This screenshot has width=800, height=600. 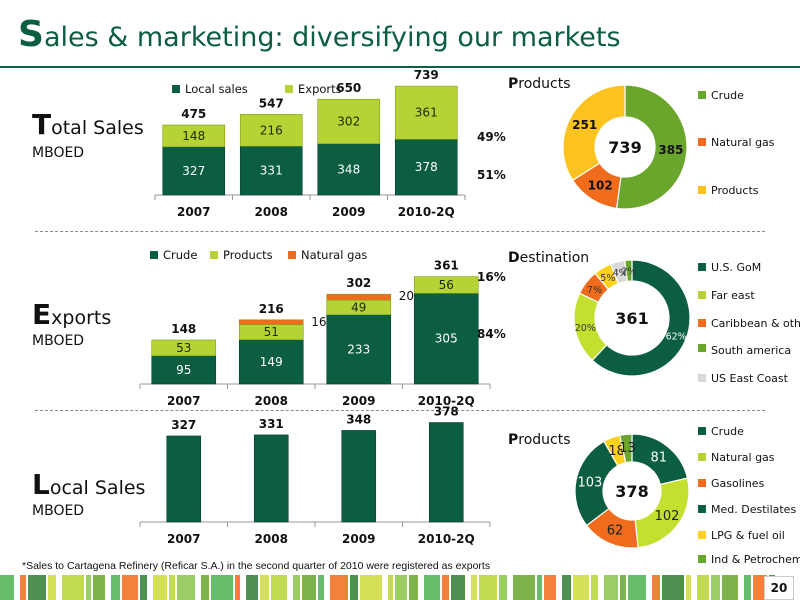 I want to click on legend-label: Products, so click(x=248, y=255).